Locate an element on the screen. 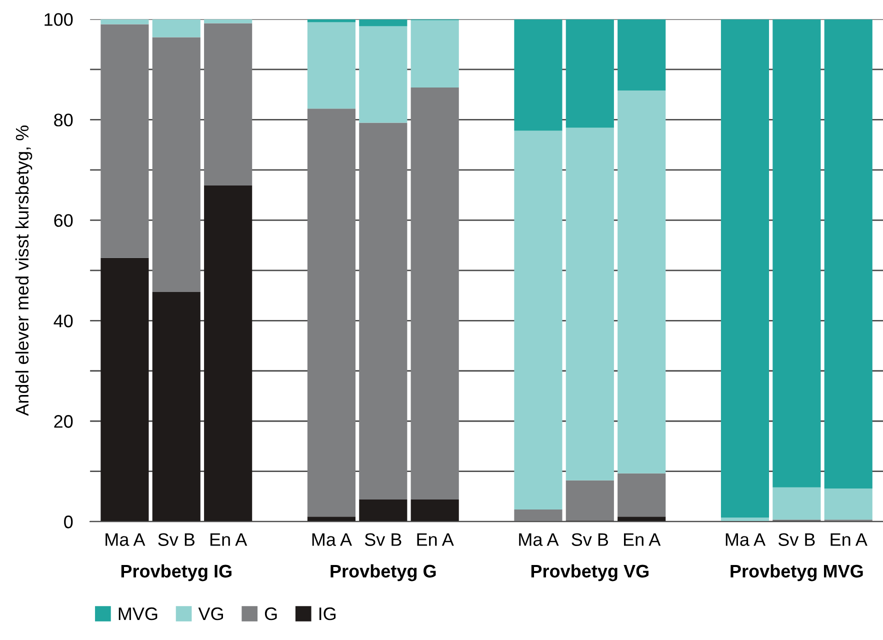 The height and width of the screenshot is (640, 883). text: Provbetyg G is located at coordinates (383, 573).